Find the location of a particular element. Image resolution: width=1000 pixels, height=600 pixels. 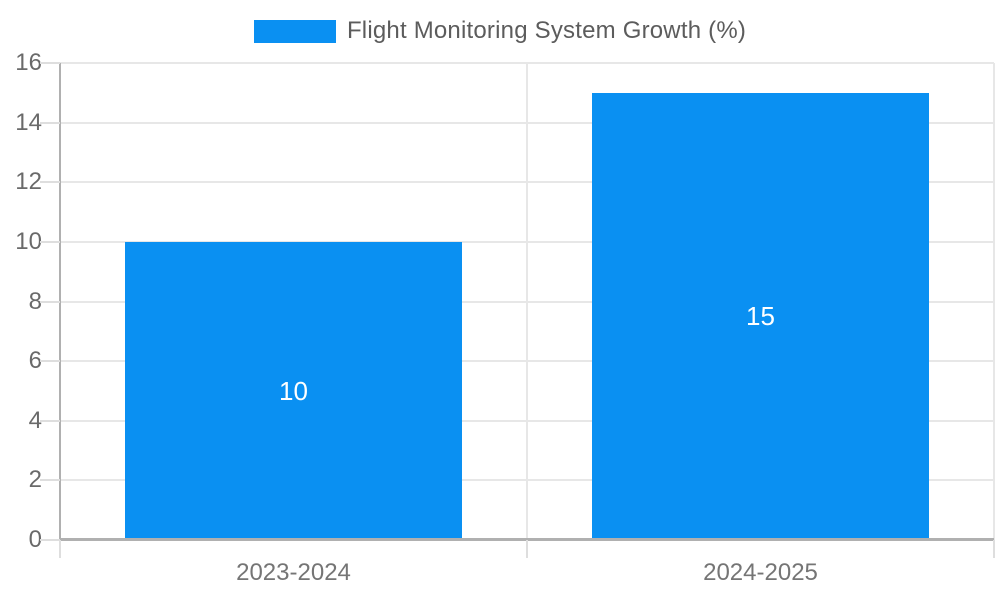

y-axis-tick-label: 8 is located at coordinates (35, 301).